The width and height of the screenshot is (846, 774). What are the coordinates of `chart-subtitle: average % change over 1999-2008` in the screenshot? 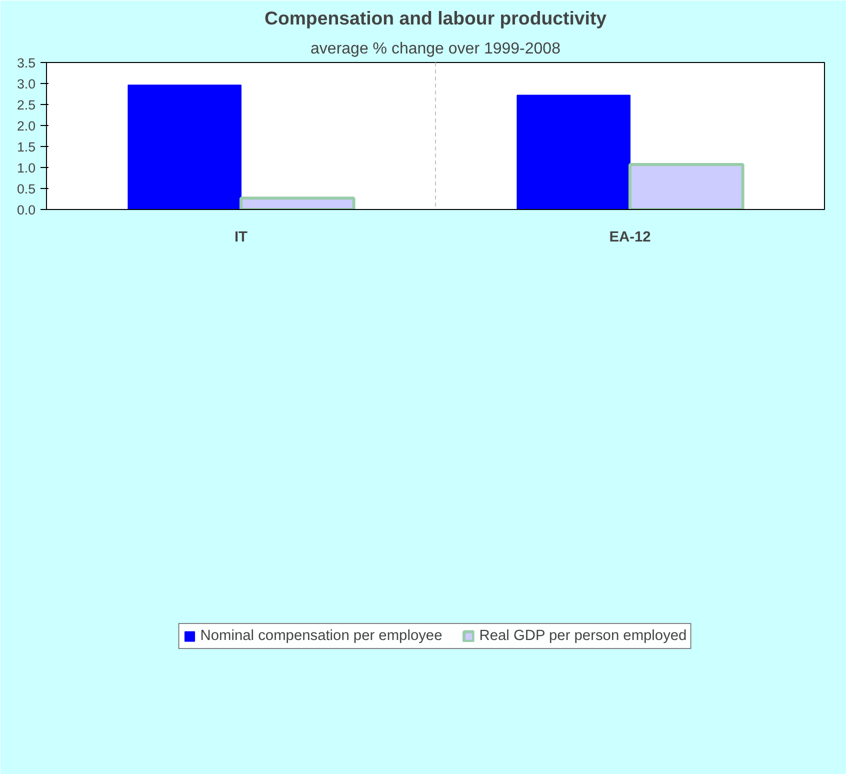 It's located at (435, 49).